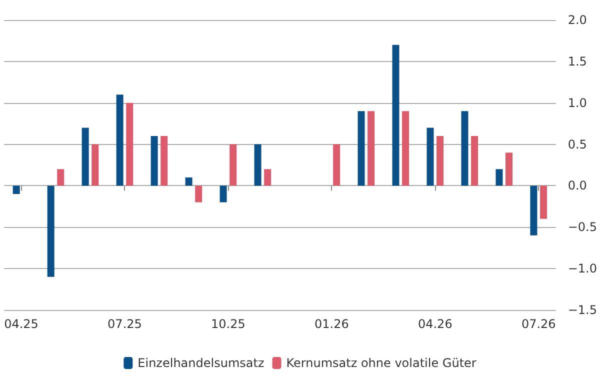  I want to click on x-tick-label: 07.25, so click(125, 324).